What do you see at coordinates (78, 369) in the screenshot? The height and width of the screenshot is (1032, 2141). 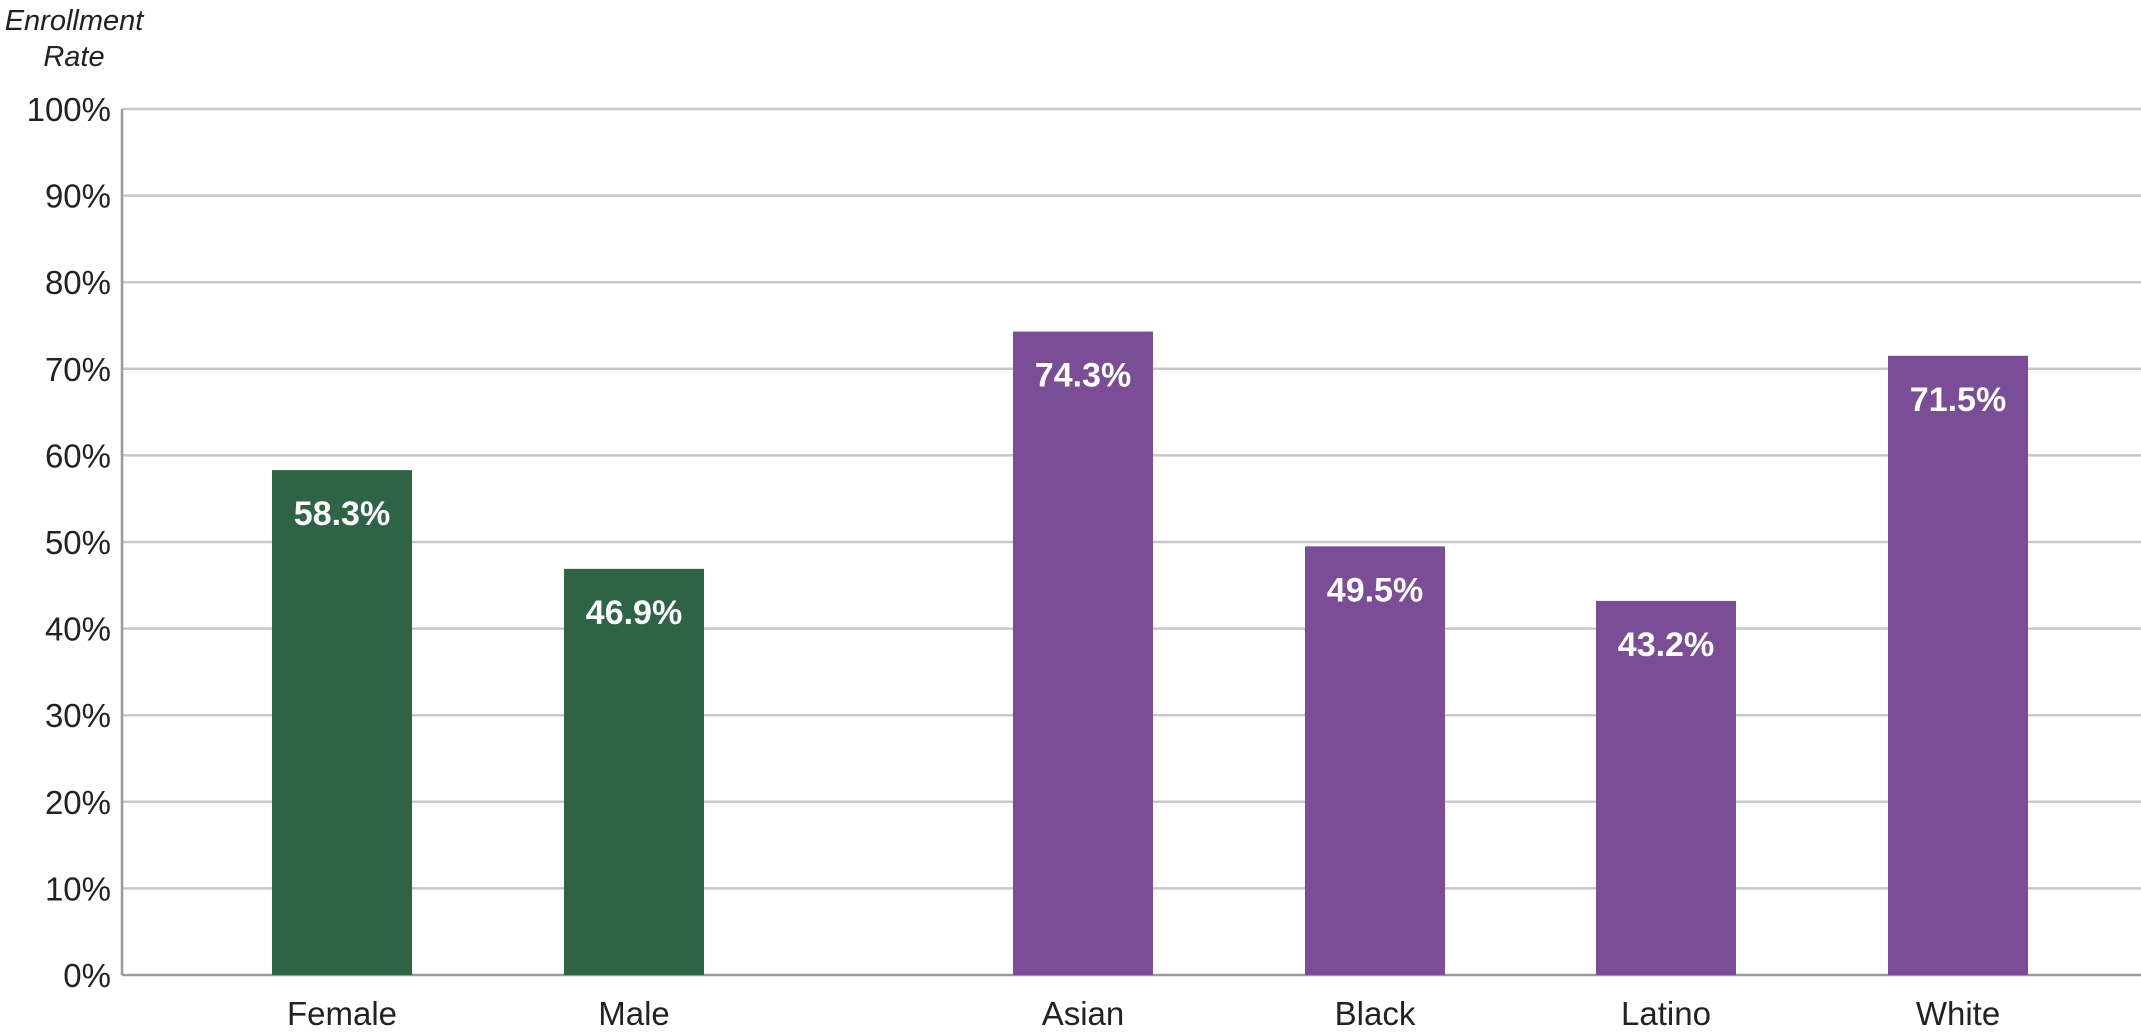 I see `y-tick-label: 70%` at bounding box center [78, 369].